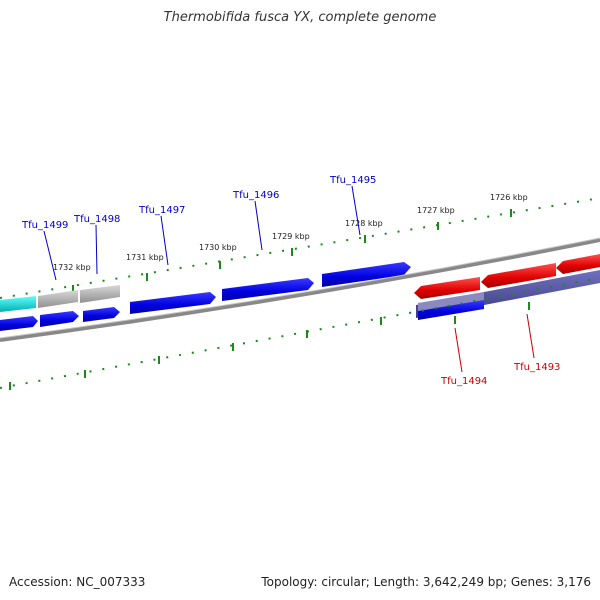  I want to click on gene-cyan-upper, so click(18, 304).